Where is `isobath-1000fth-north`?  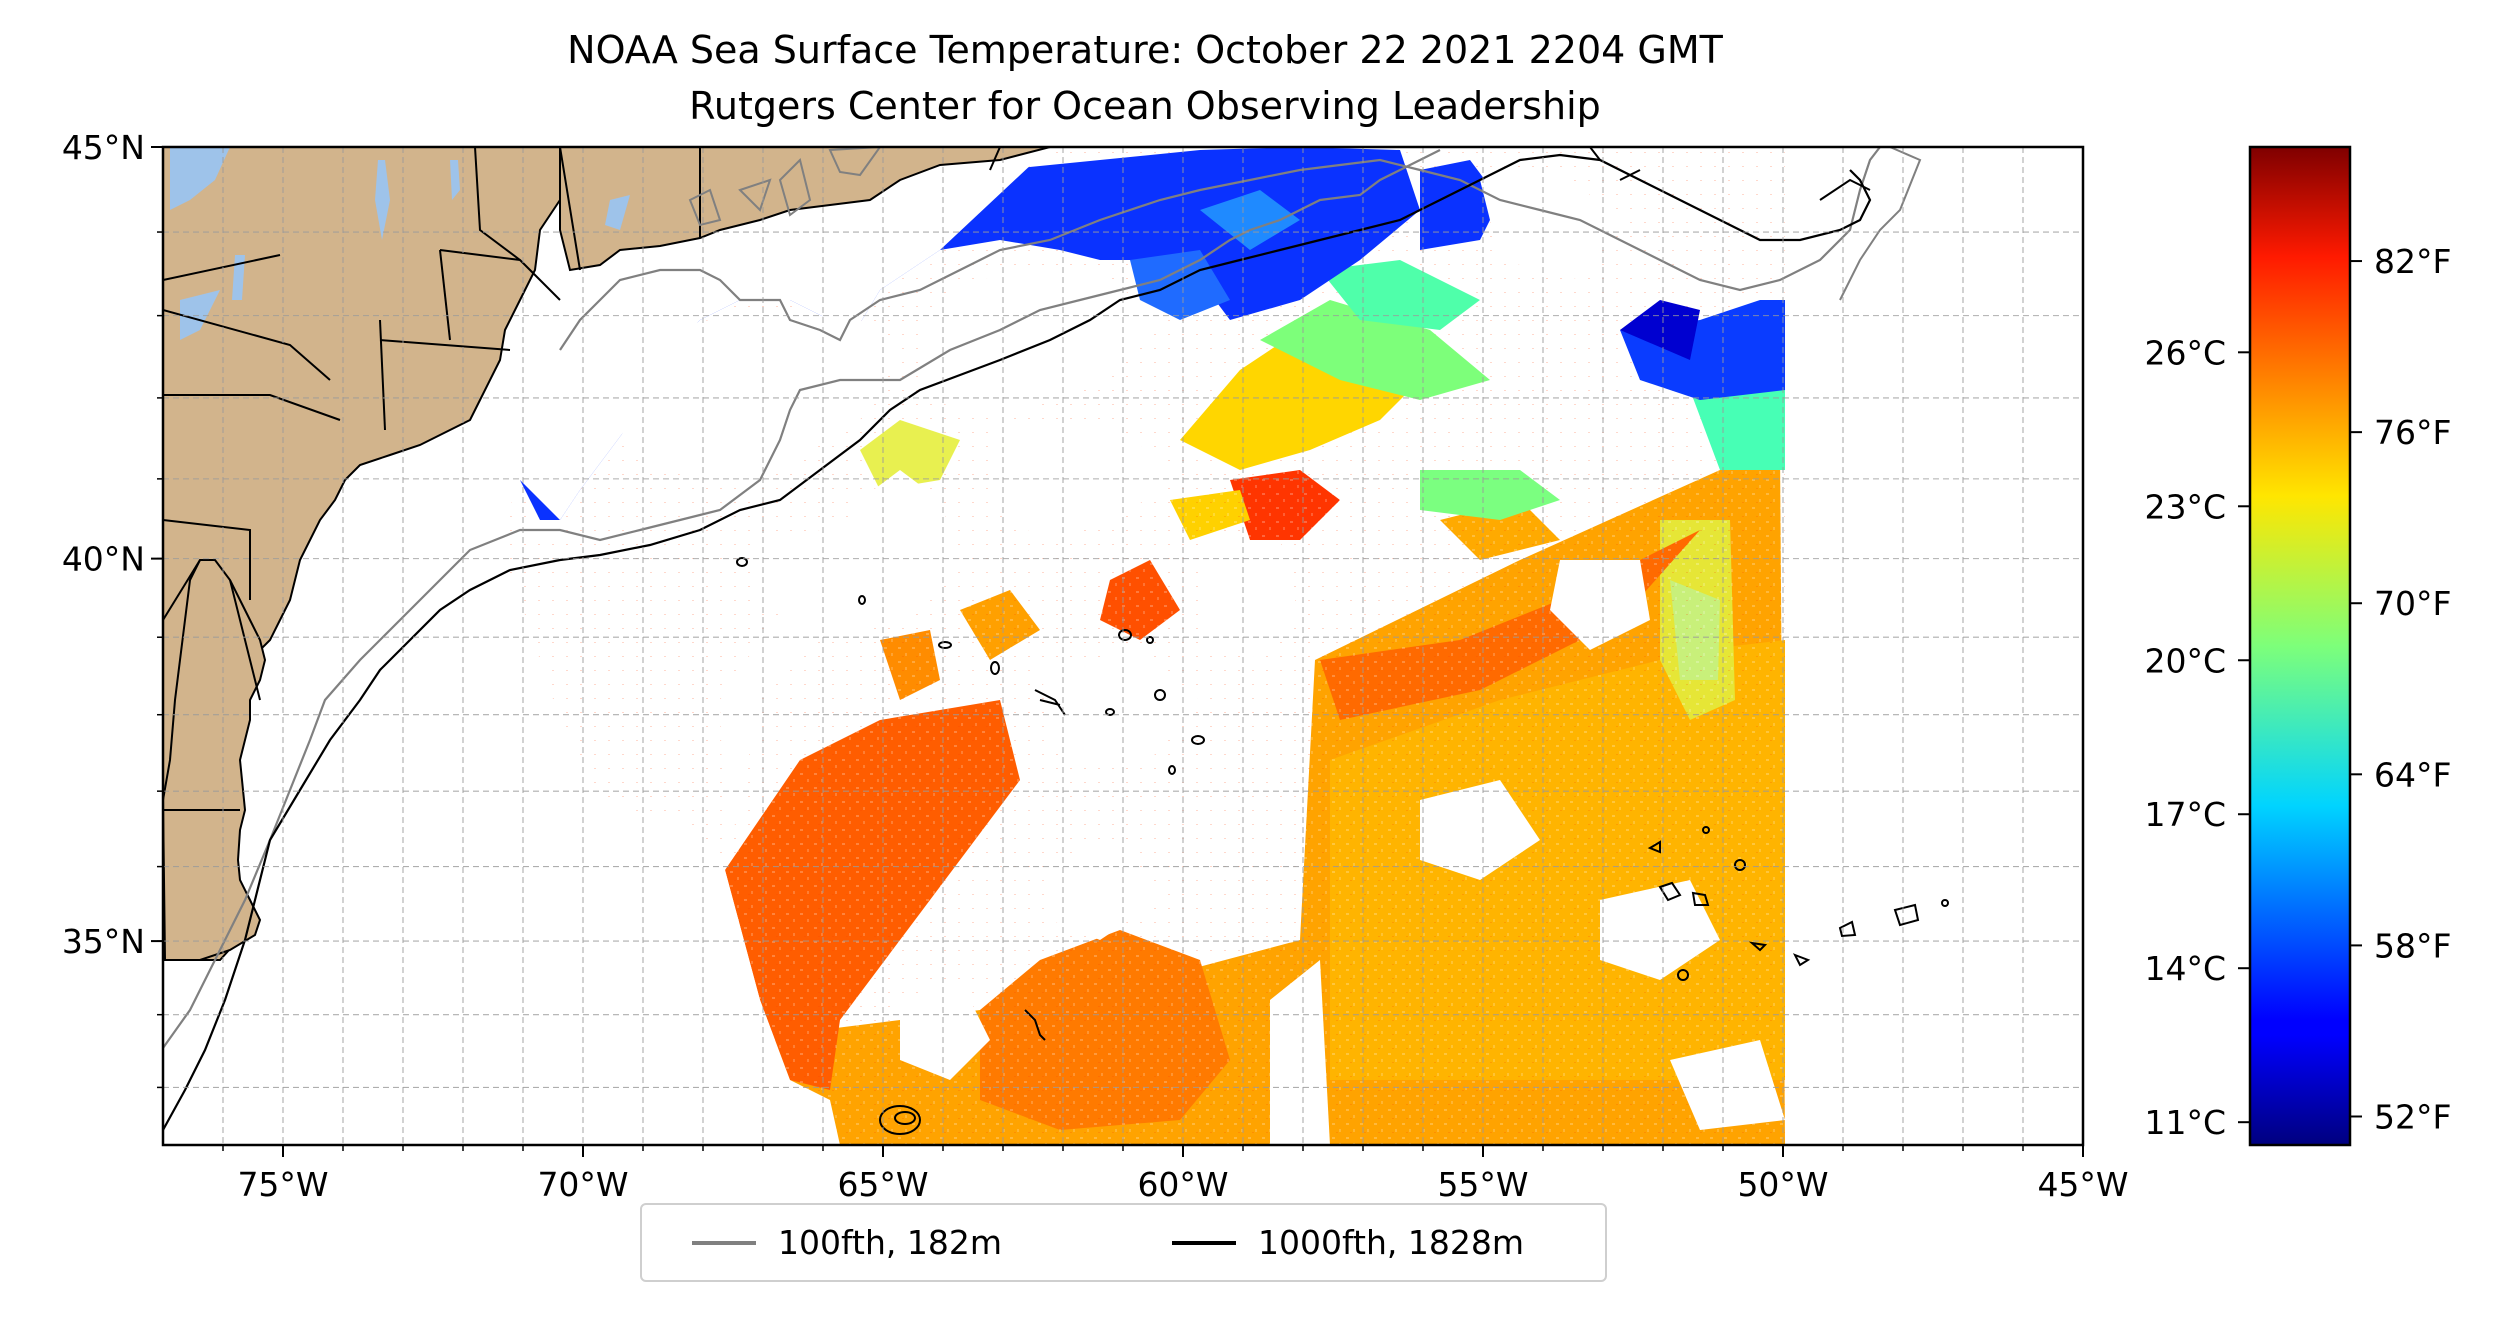 isobath-1000fth-north is located at coordinates (1730, 174).